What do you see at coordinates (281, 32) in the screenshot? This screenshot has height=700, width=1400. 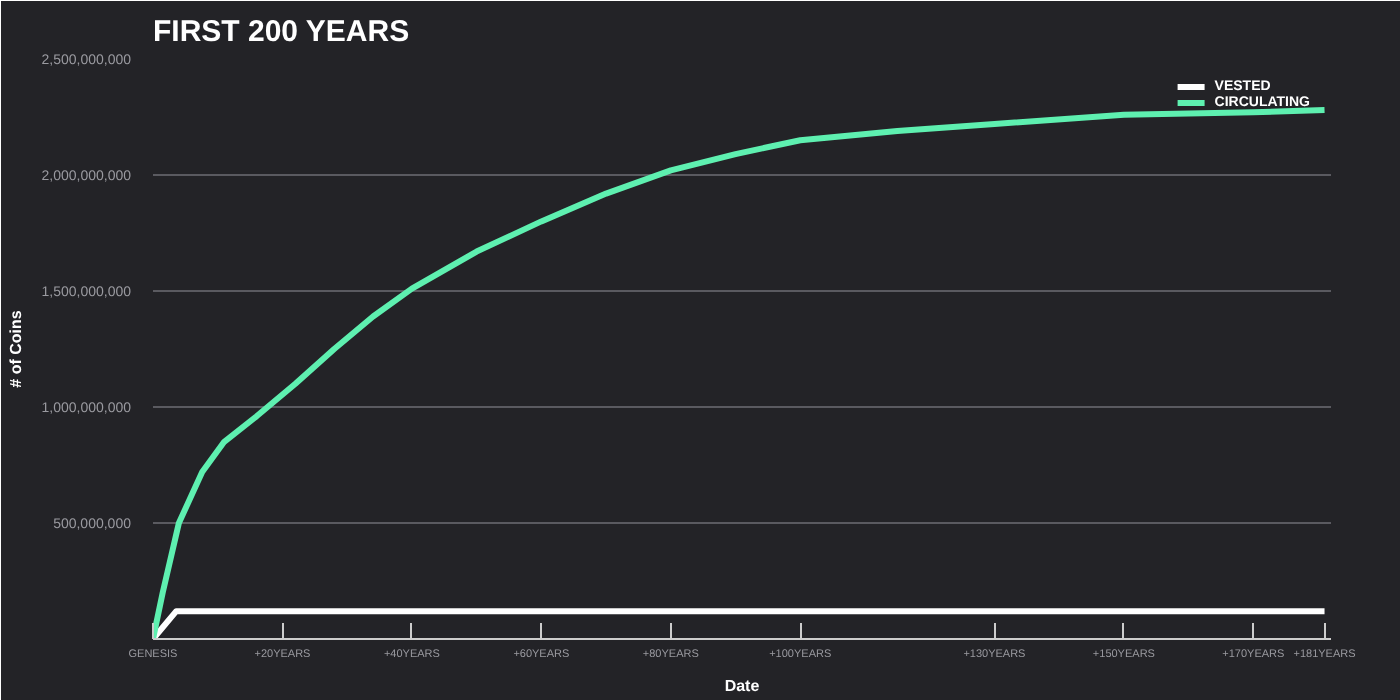 I see `chart-title: FIRST 200 YEARS` at bounding box center [281, 32].